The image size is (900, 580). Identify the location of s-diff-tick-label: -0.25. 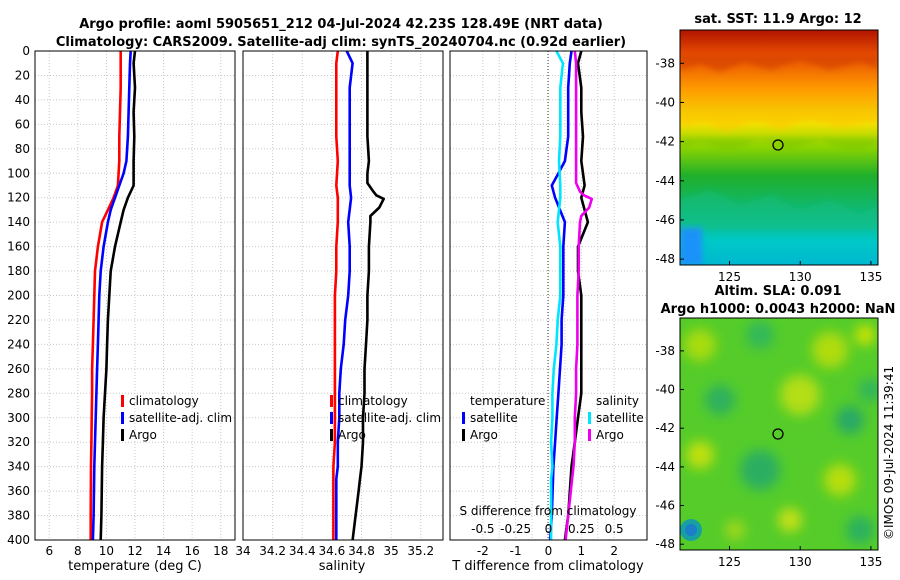
(515, 529).